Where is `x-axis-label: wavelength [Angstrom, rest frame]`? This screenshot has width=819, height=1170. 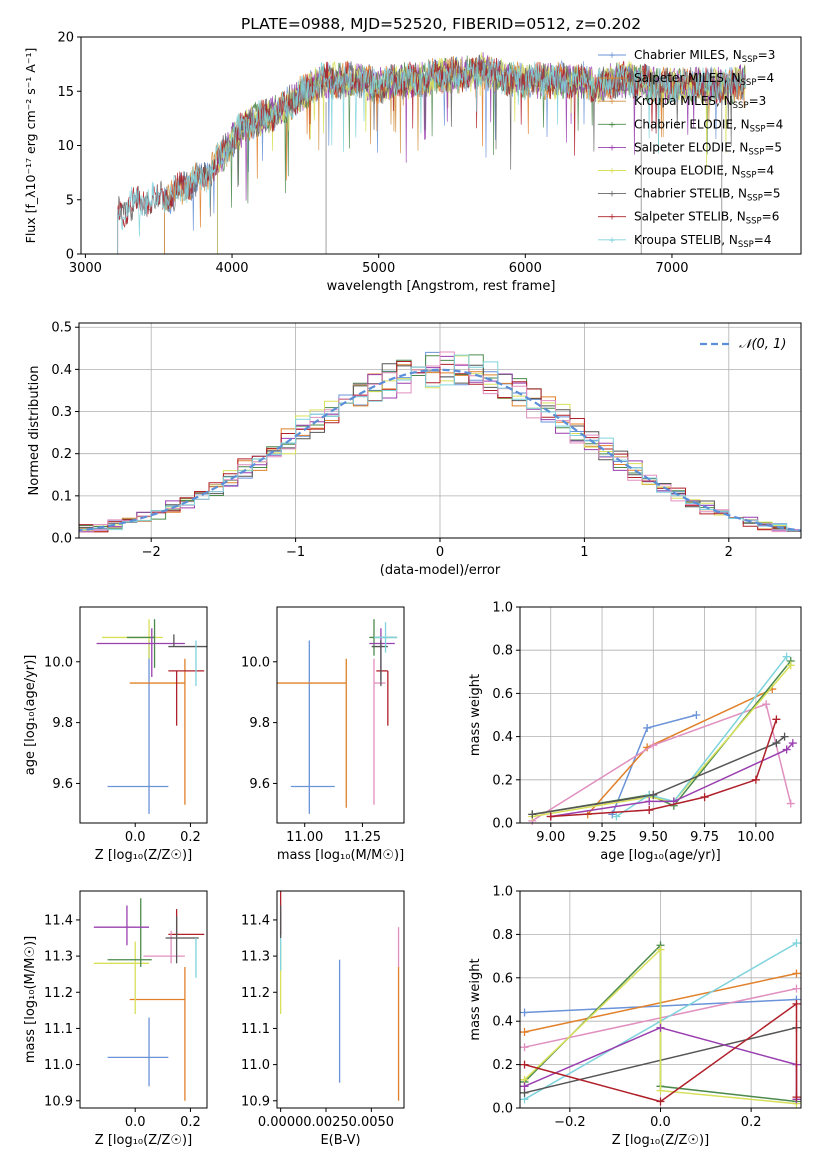
x-axis-label: wavelength [Angstrom, rest frame] is located at coordinates (441, 286).